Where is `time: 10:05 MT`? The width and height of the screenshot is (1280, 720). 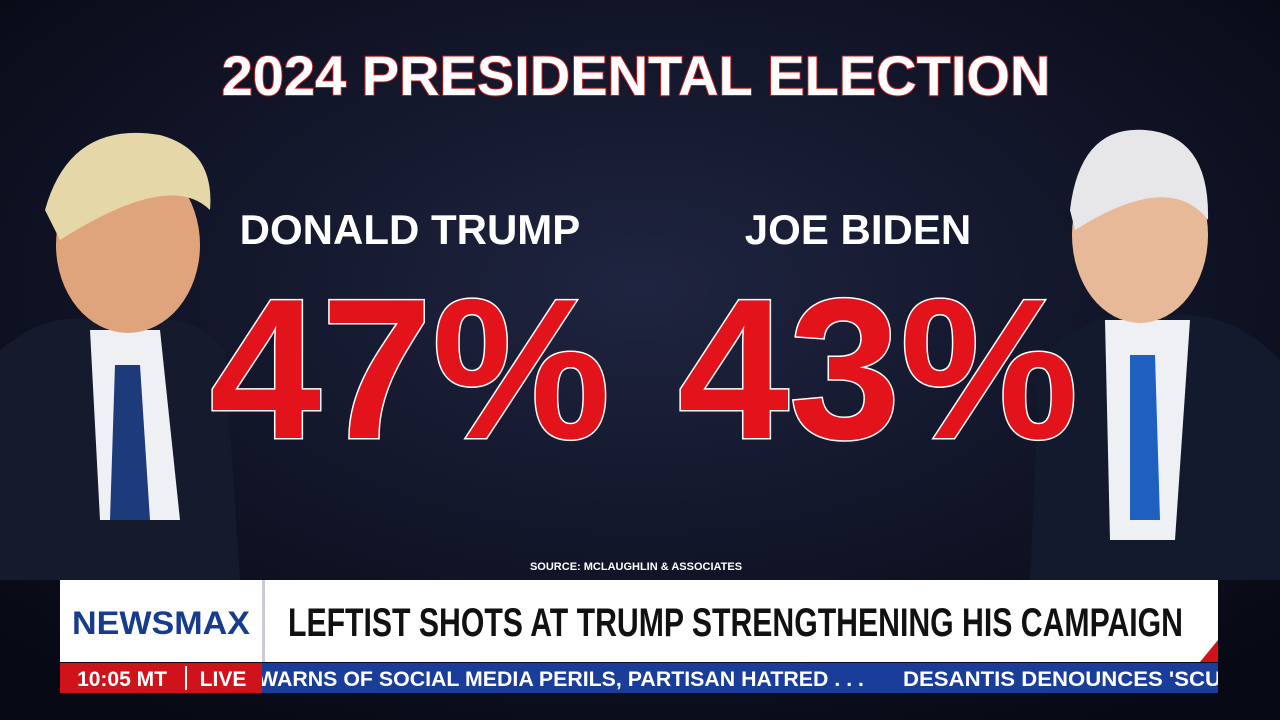
time: 10:05 MT is located at coordinates (122, 679).